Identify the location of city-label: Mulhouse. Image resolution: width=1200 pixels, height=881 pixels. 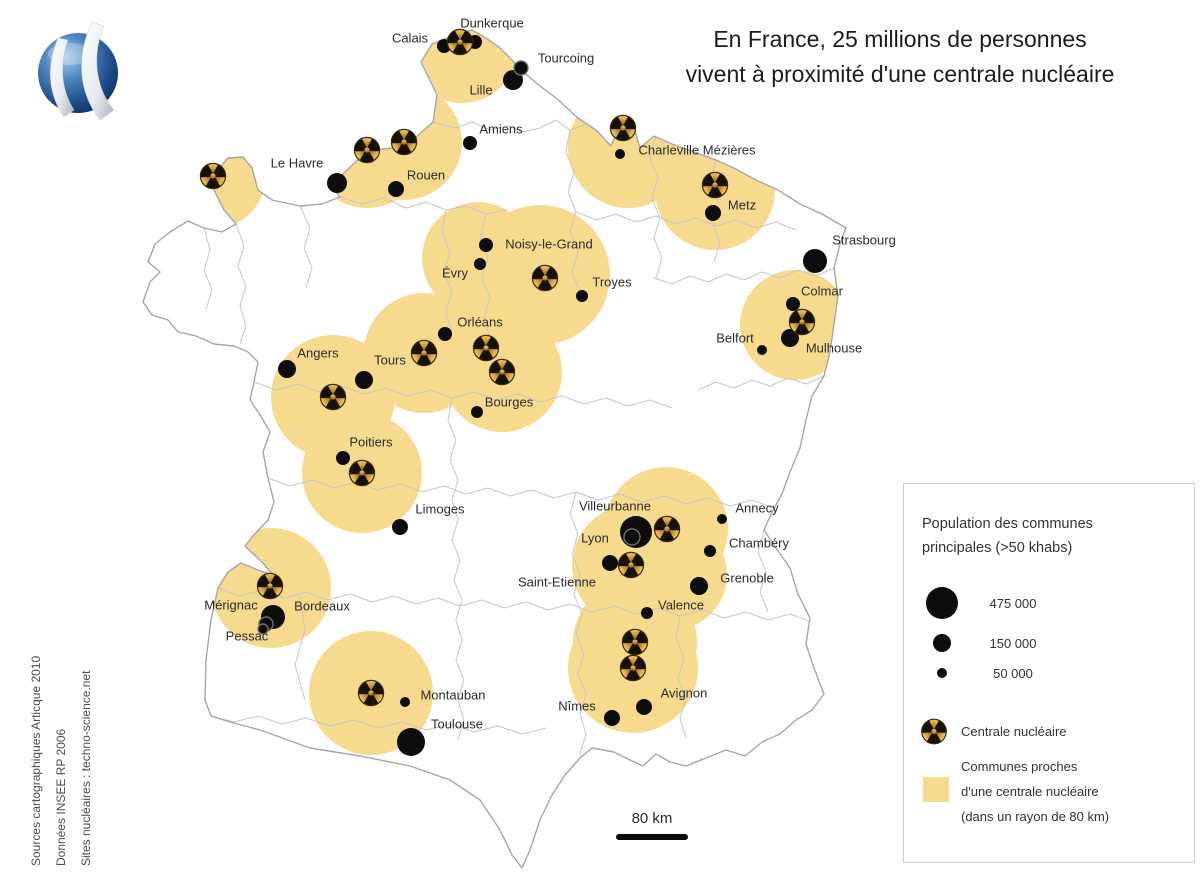
(834, 347).